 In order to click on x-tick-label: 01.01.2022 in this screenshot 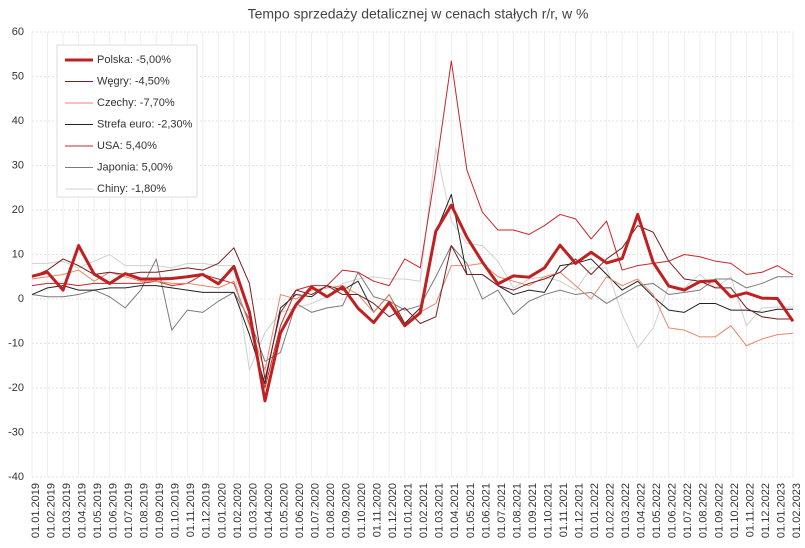, I will do `click(595, 510)`.